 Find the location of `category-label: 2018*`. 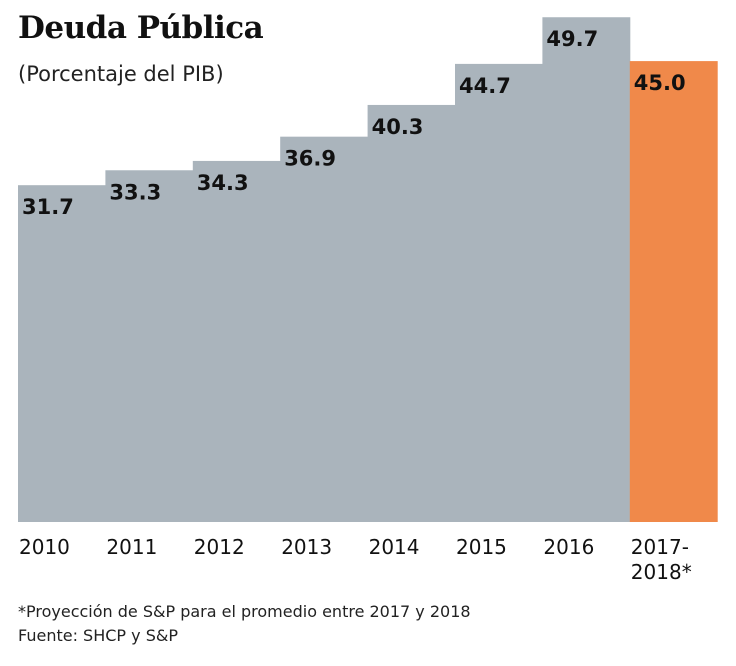

category-label: 2018* is located at coordinates (661, 572).